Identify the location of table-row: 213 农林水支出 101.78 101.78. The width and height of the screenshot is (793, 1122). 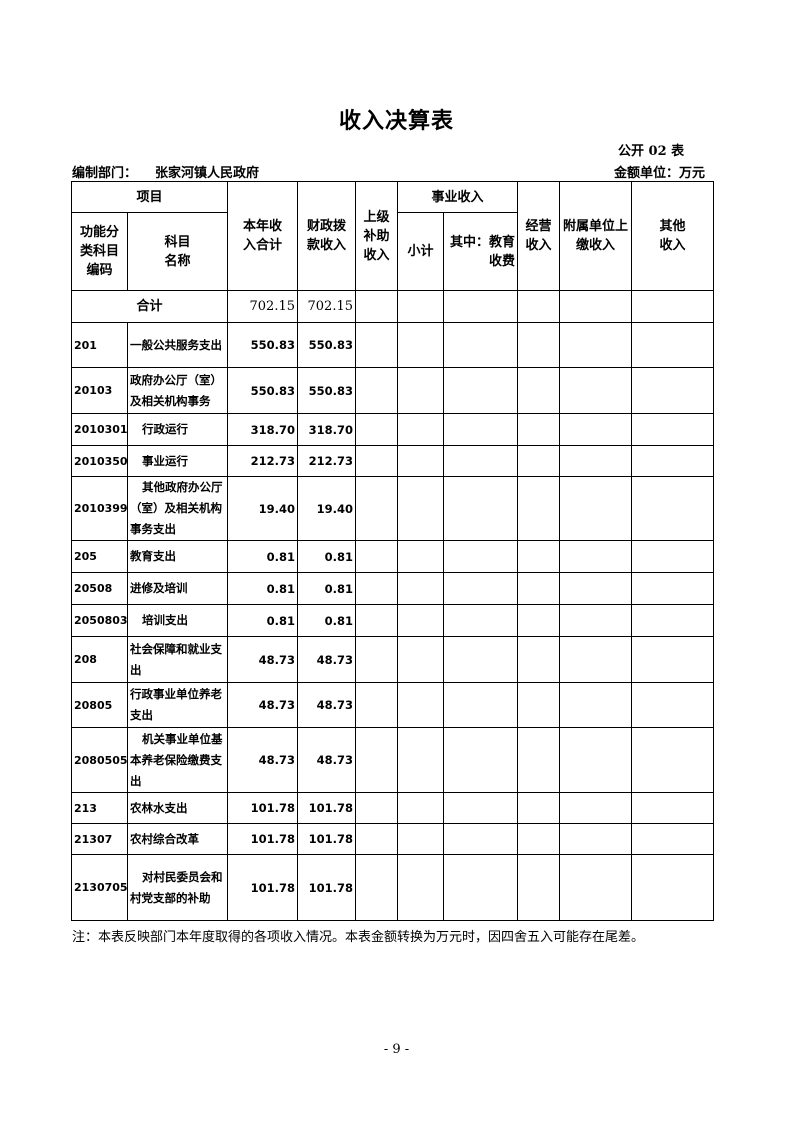
(393, 808).